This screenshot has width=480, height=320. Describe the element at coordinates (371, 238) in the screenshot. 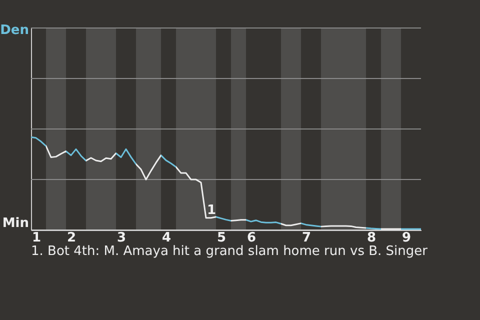

I see `x-tick-label: 8` at that location.